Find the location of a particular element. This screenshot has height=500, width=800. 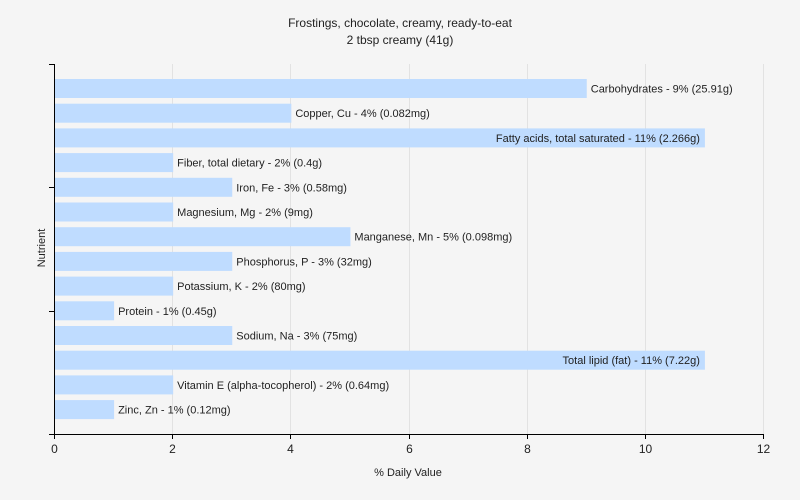

bar-label: Carbohydrates - 9% (25.91g) is located at coordinates (662, 90).